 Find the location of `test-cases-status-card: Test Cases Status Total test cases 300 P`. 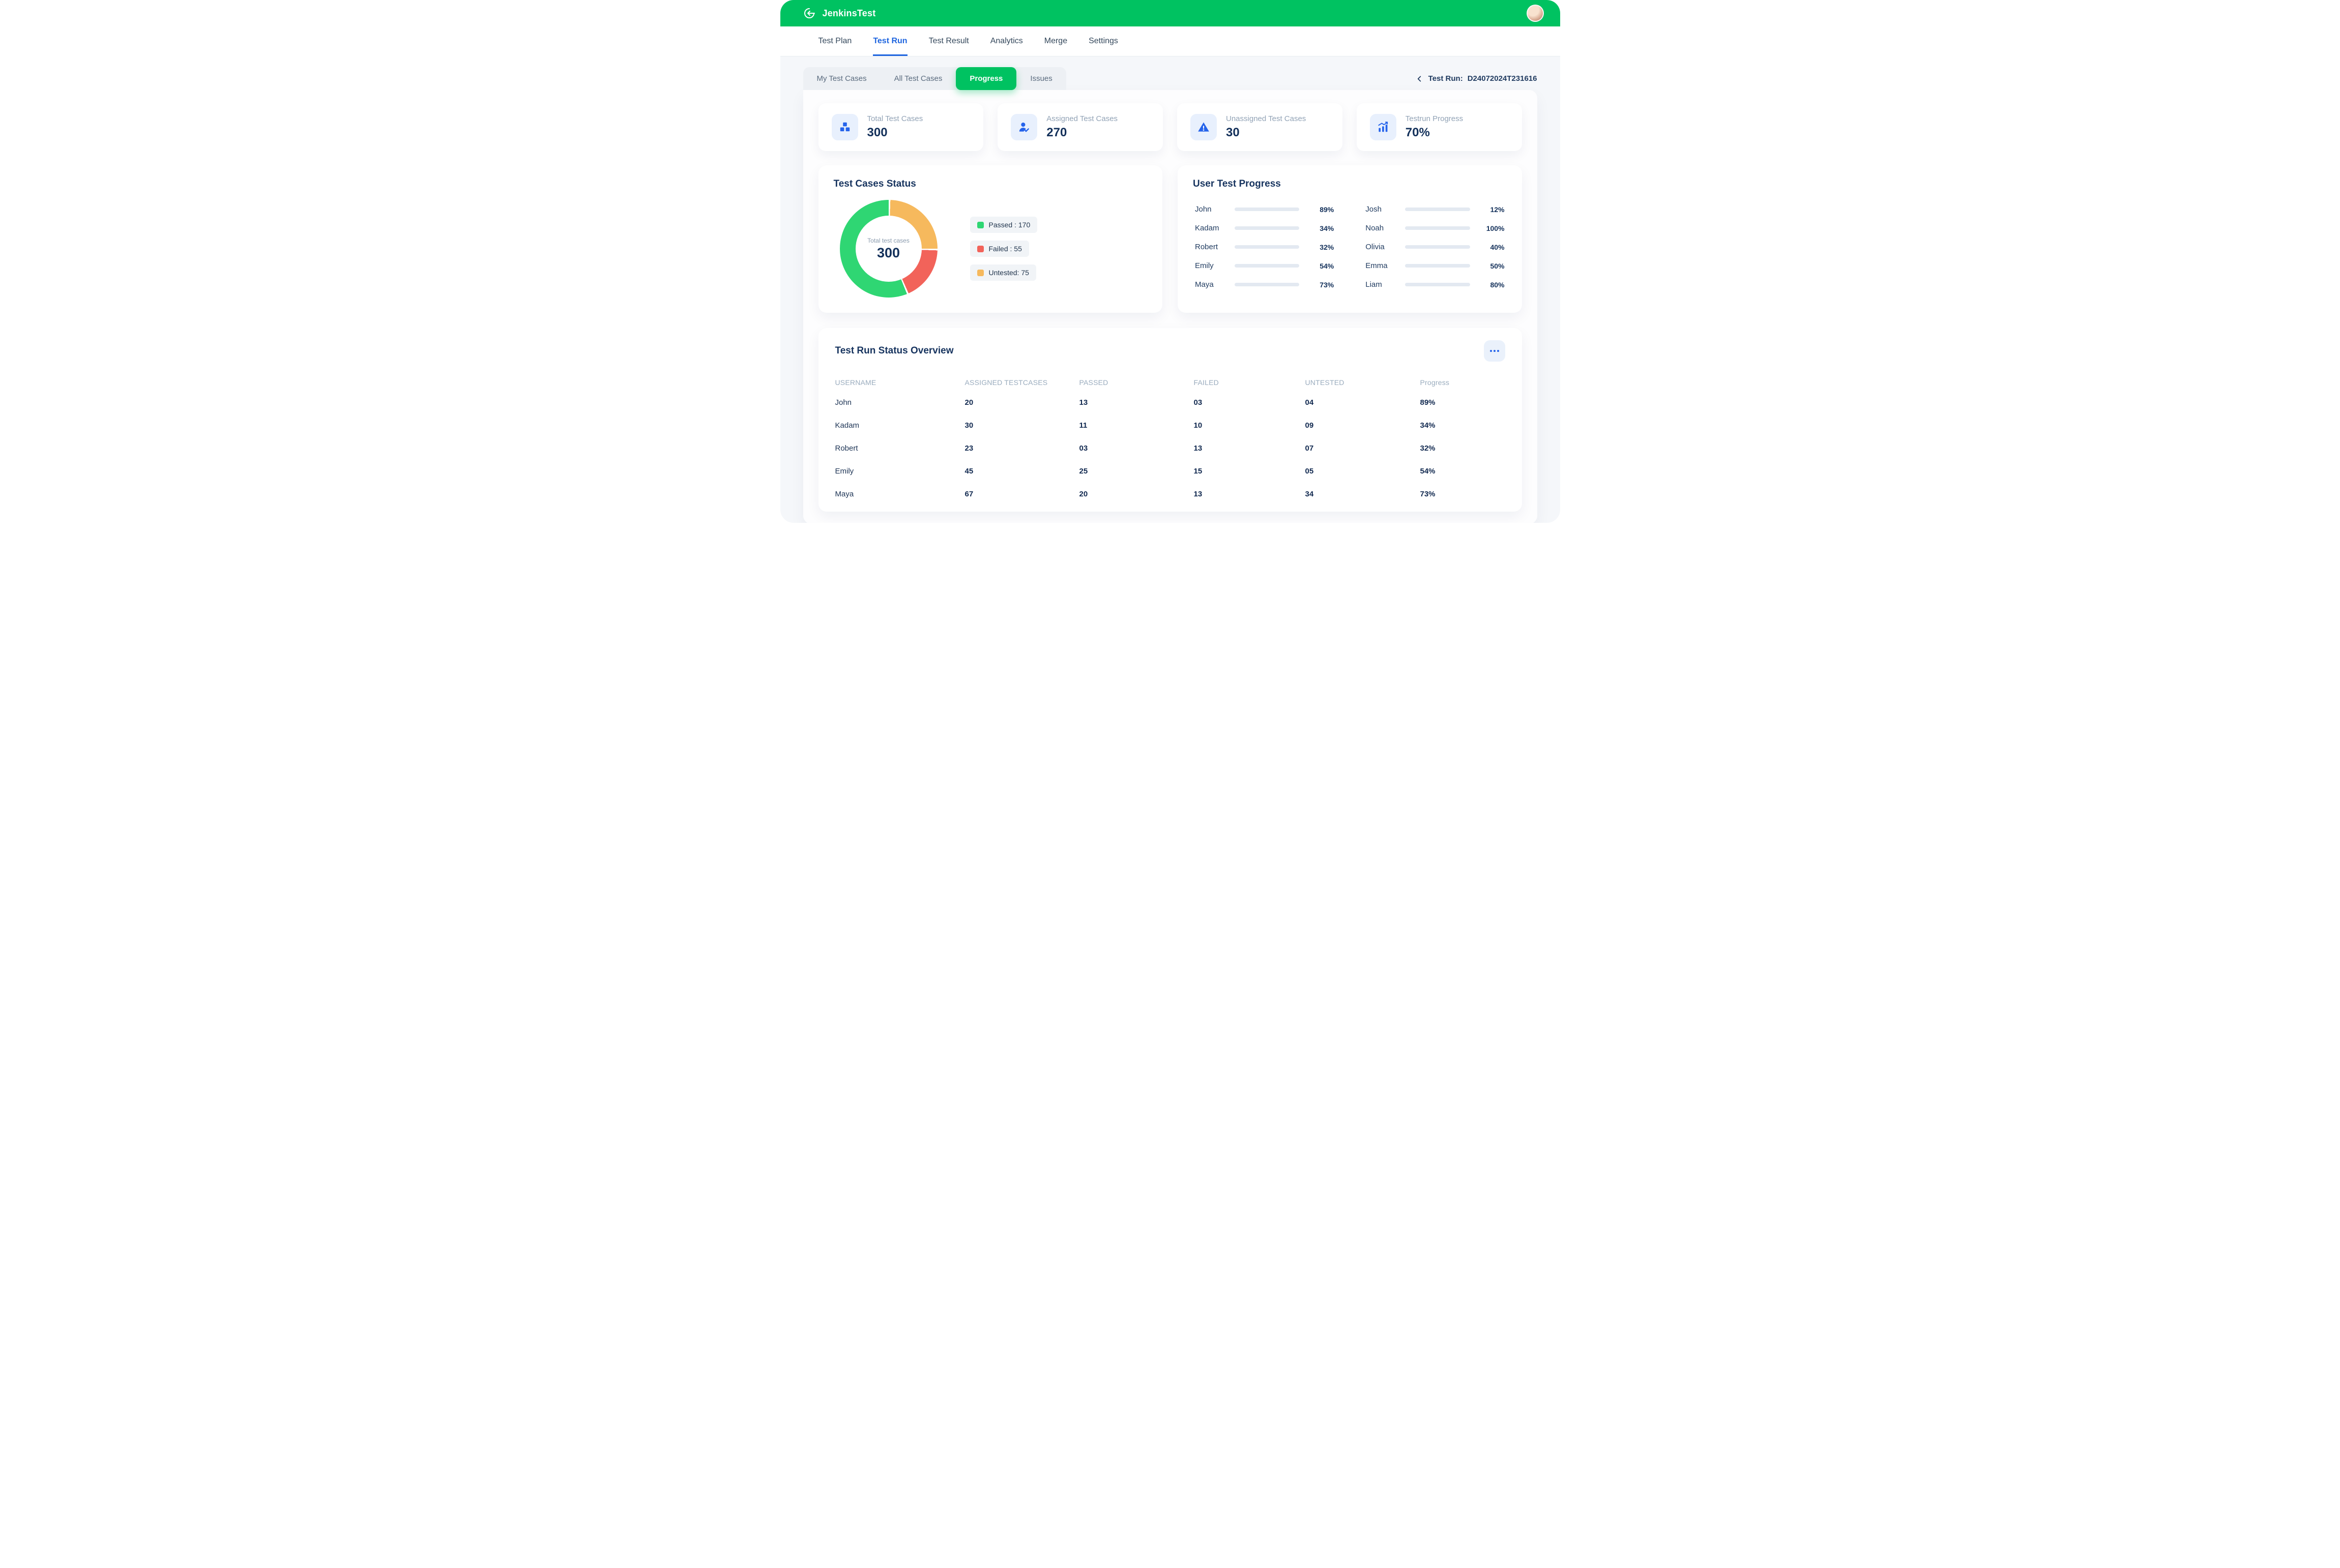

test-cases-status-card: Test Cases Status Total test cases 300 P is located at coordinates (990, 239).